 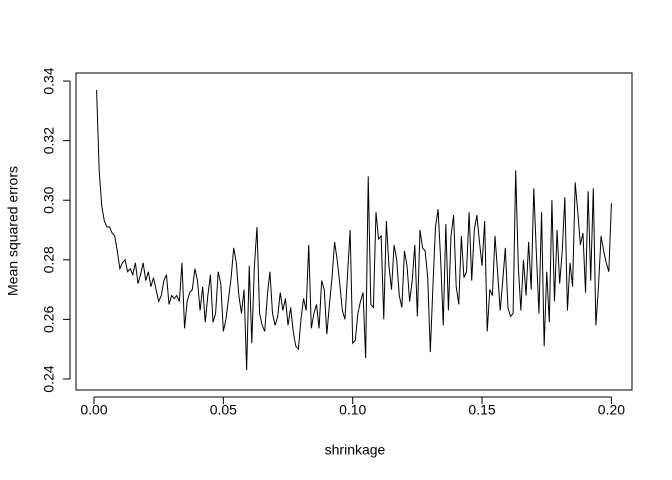 What do you see at coordinates (49, 378) in the screenshot?
I see `y-tick-label: 0.24` at bounding box center [49, 378].